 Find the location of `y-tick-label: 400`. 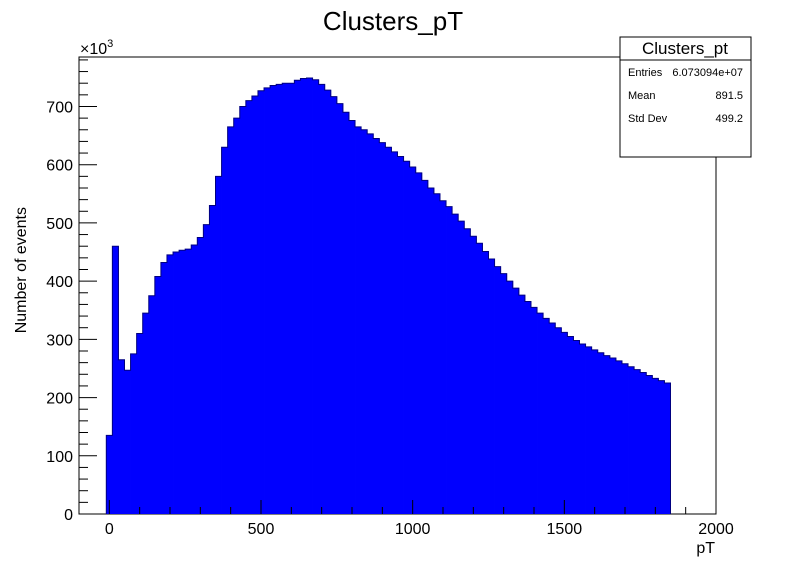

y-tick-label: 400 is located at coordinates (59, 282).